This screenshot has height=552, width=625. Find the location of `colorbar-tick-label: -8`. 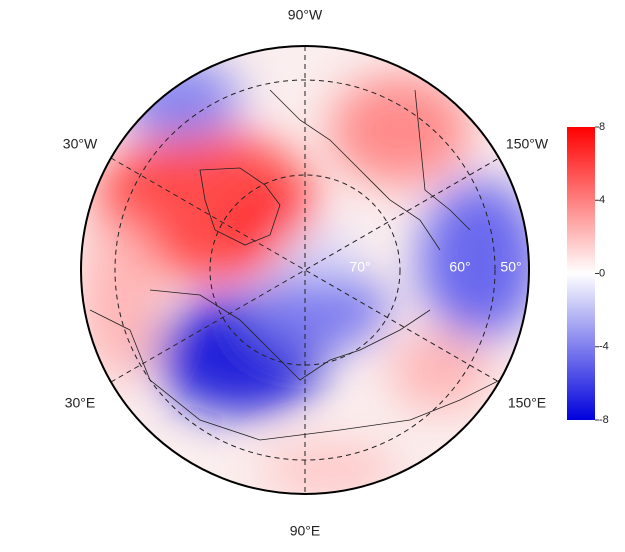

colorbar-tick-label: -8 is located at coordinates (604, 420).